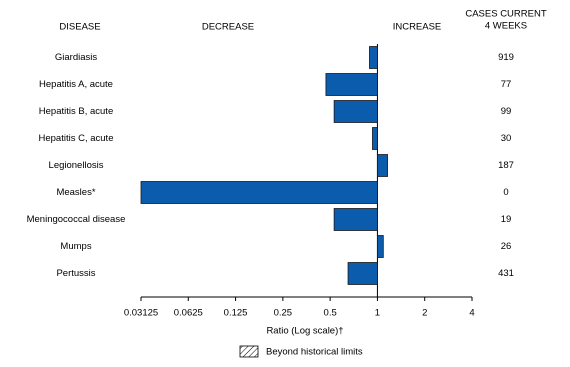 Image resolution: width=570 pixels, height=367 pixels. What do you see at coordinates (76, 57) in the screenshot?
I see `category-label: Giardiasis` at bounding box center [76, 57].